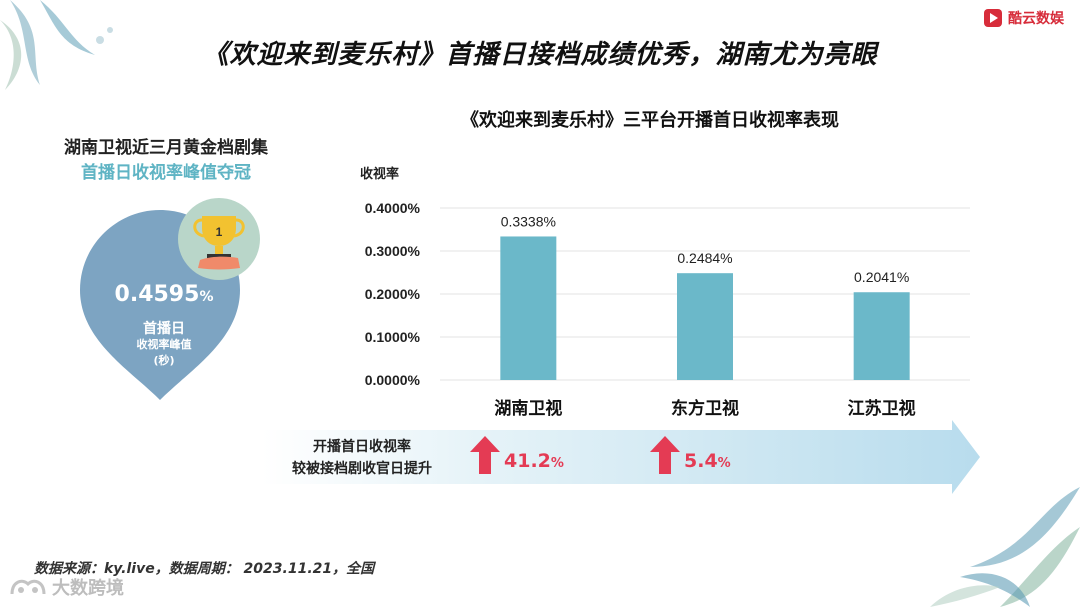  What do you see at coordinates (881, 277) in the screenshot?
I see `data-label: 0.2041%` at bounding box center [881, 277].